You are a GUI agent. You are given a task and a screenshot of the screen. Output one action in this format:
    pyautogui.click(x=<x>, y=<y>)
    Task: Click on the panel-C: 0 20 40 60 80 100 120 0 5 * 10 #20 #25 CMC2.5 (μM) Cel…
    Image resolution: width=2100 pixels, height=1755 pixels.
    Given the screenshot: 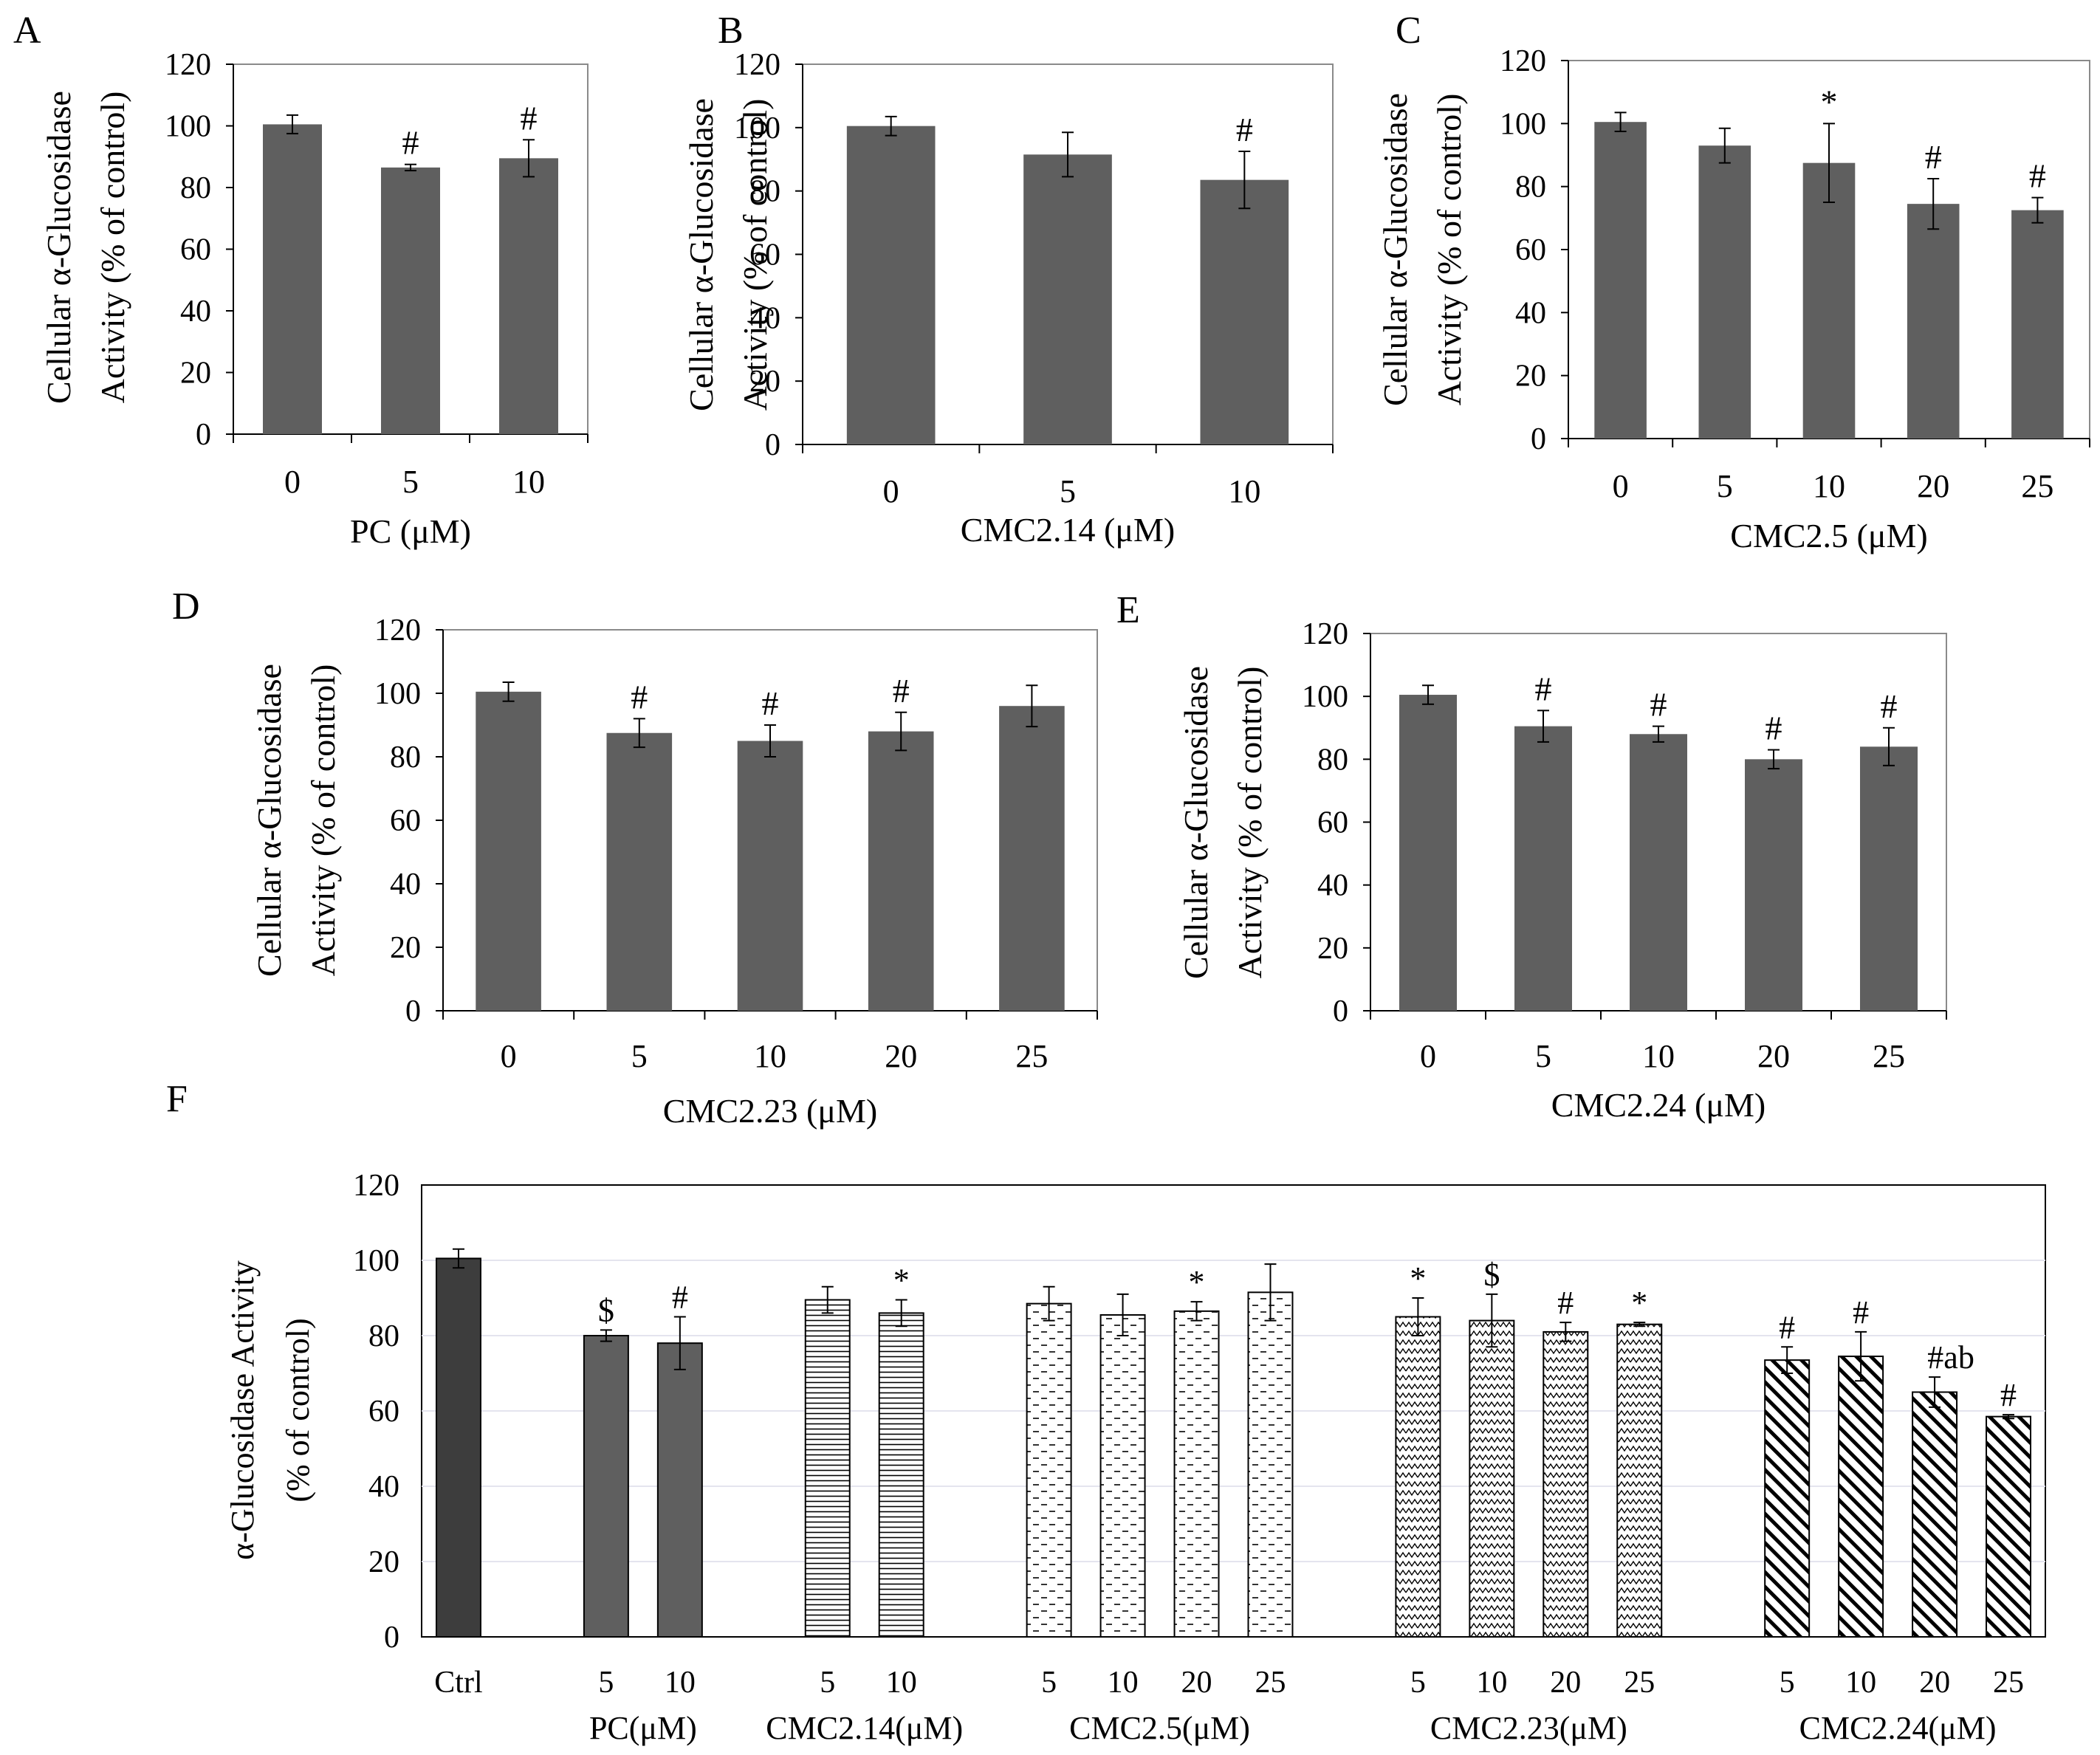 What is the action you would take?
    pyautogui.click(x=1733, y=282)
    